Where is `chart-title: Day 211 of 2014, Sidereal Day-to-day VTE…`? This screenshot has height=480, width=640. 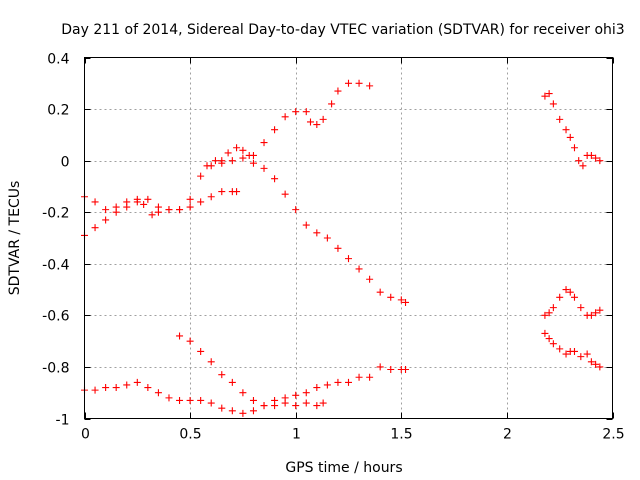
chart-title: Day 211 of 2014, Sidereal Day-to-day VTE… is located at coordinates (342, 30).